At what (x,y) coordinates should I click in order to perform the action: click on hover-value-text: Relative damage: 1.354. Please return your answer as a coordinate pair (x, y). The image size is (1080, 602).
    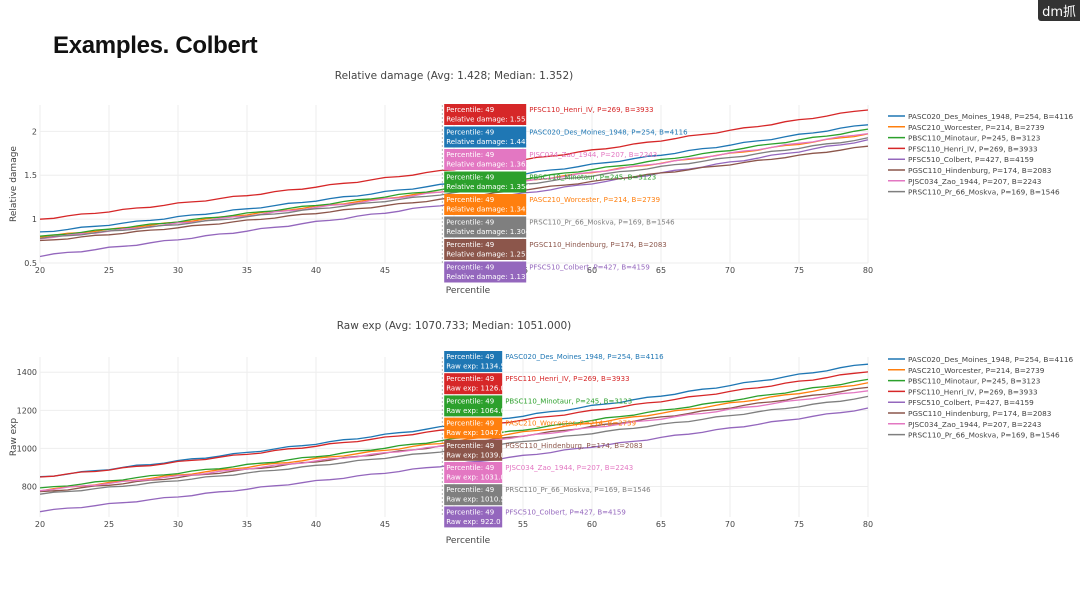
    Looking at the image, I should click on (488, 187).